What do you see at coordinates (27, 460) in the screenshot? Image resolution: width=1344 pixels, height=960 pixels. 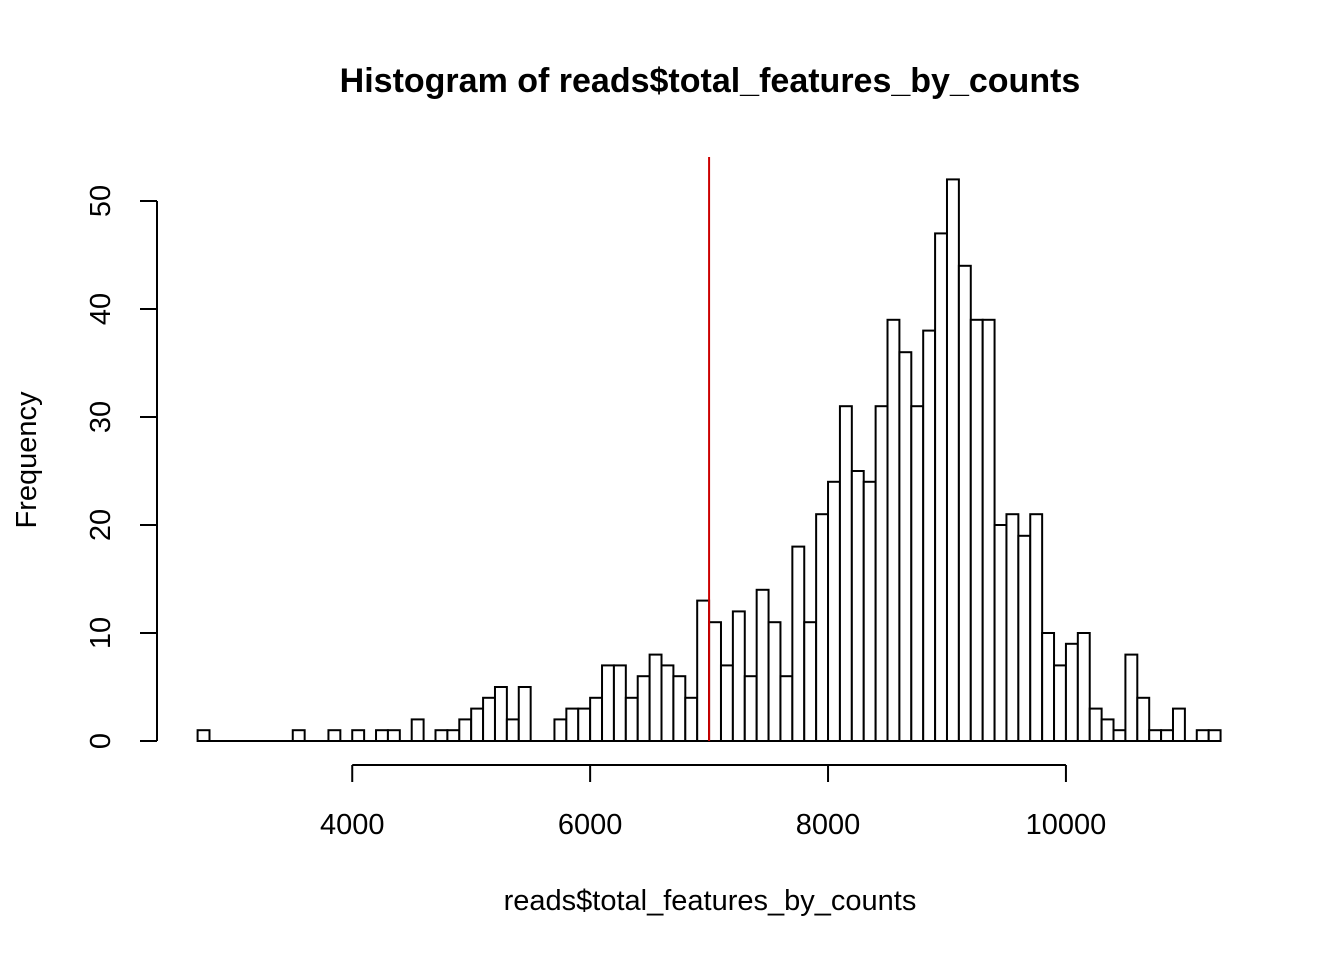 I see `y-axis-label: Frequency` at bounding box center [27, 460].